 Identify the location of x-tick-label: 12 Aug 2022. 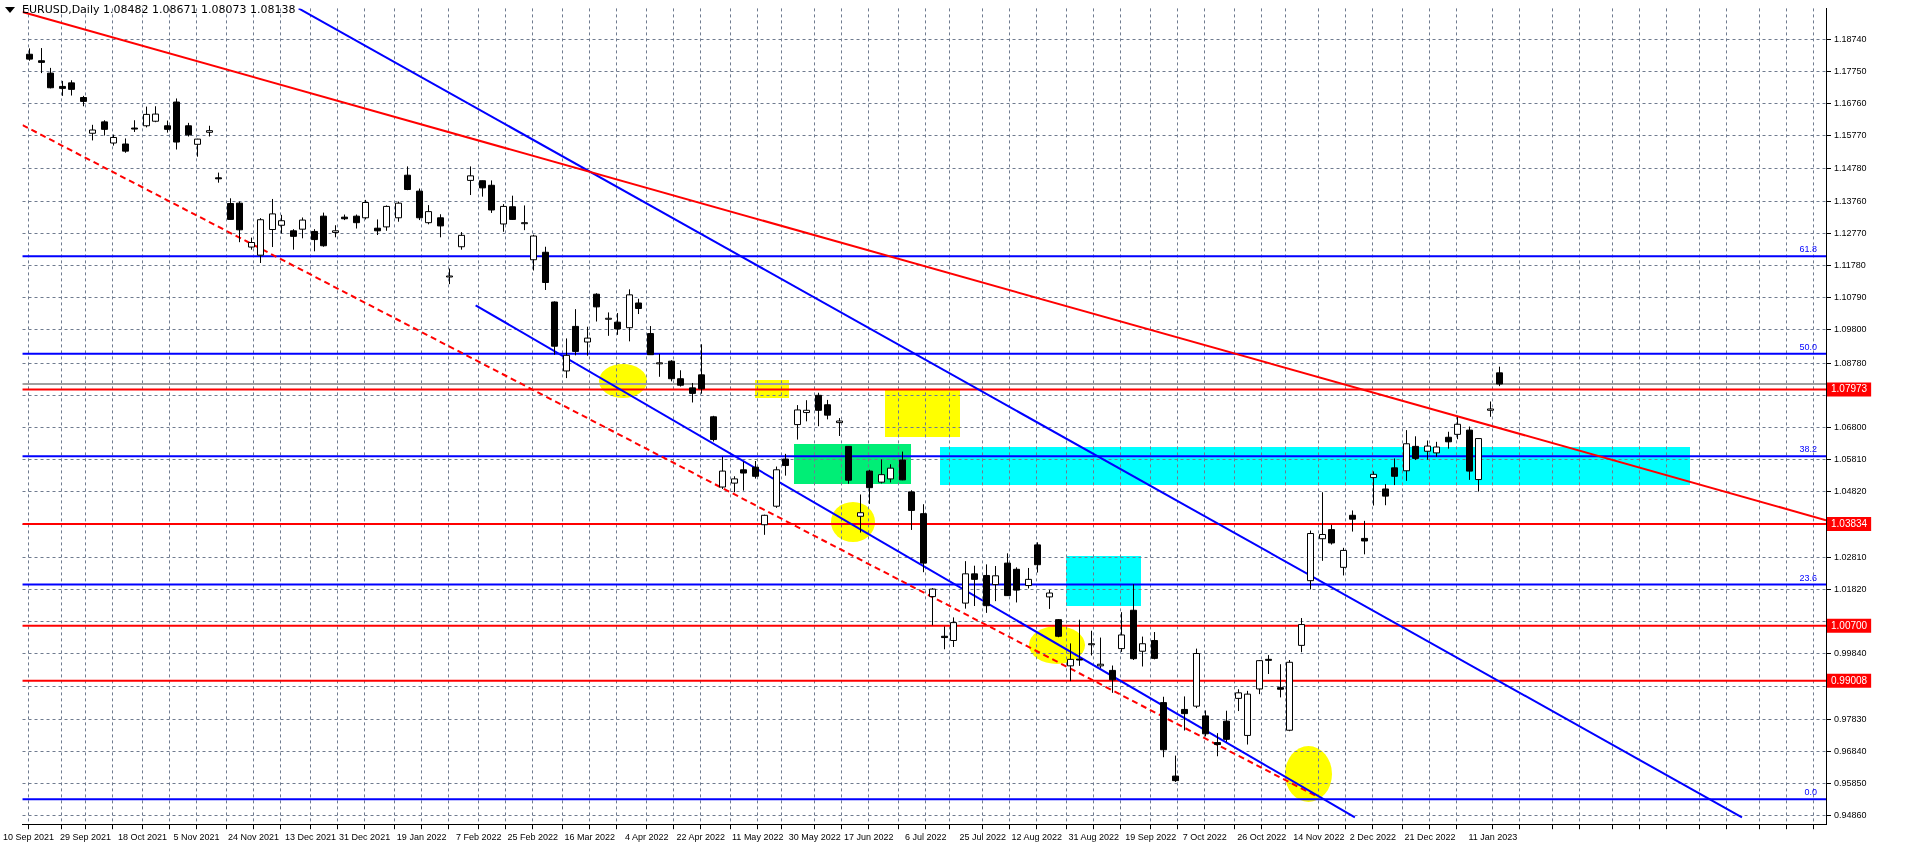
(1037, 837).